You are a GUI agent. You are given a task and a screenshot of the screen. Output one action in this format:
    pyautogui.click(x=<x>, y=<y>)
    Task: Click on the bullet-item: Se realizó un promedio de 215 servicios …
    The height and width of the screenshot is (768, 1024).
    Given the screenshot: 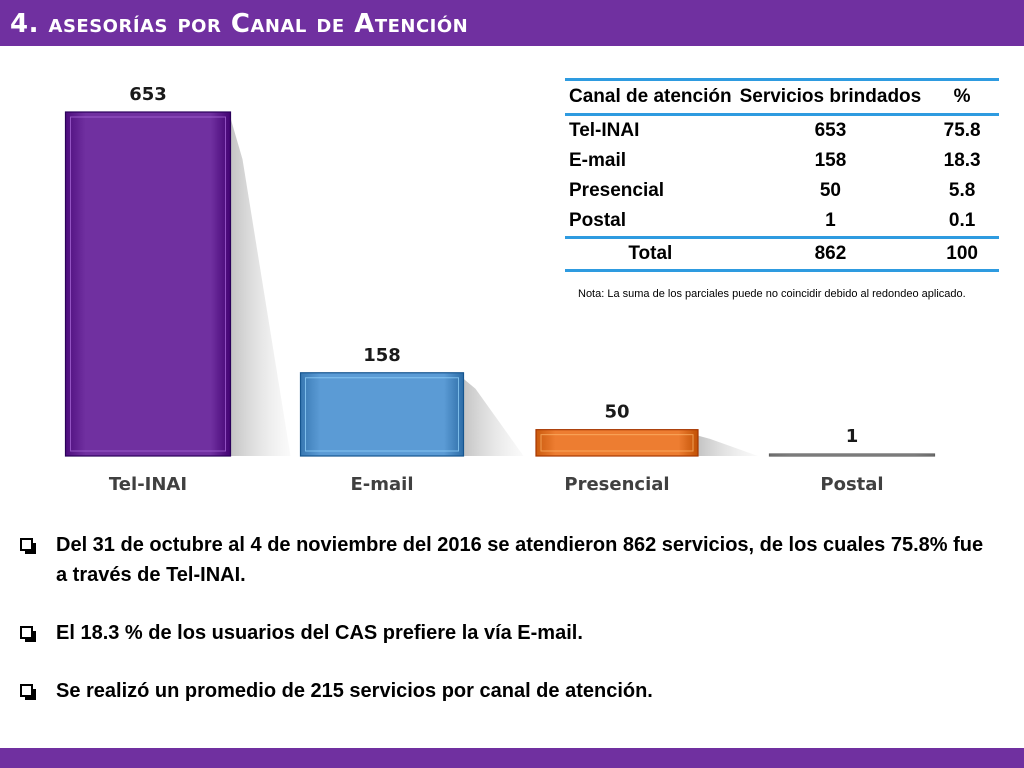 What is the action you would take?
    pyautogui.click(x=503, y=691)
    